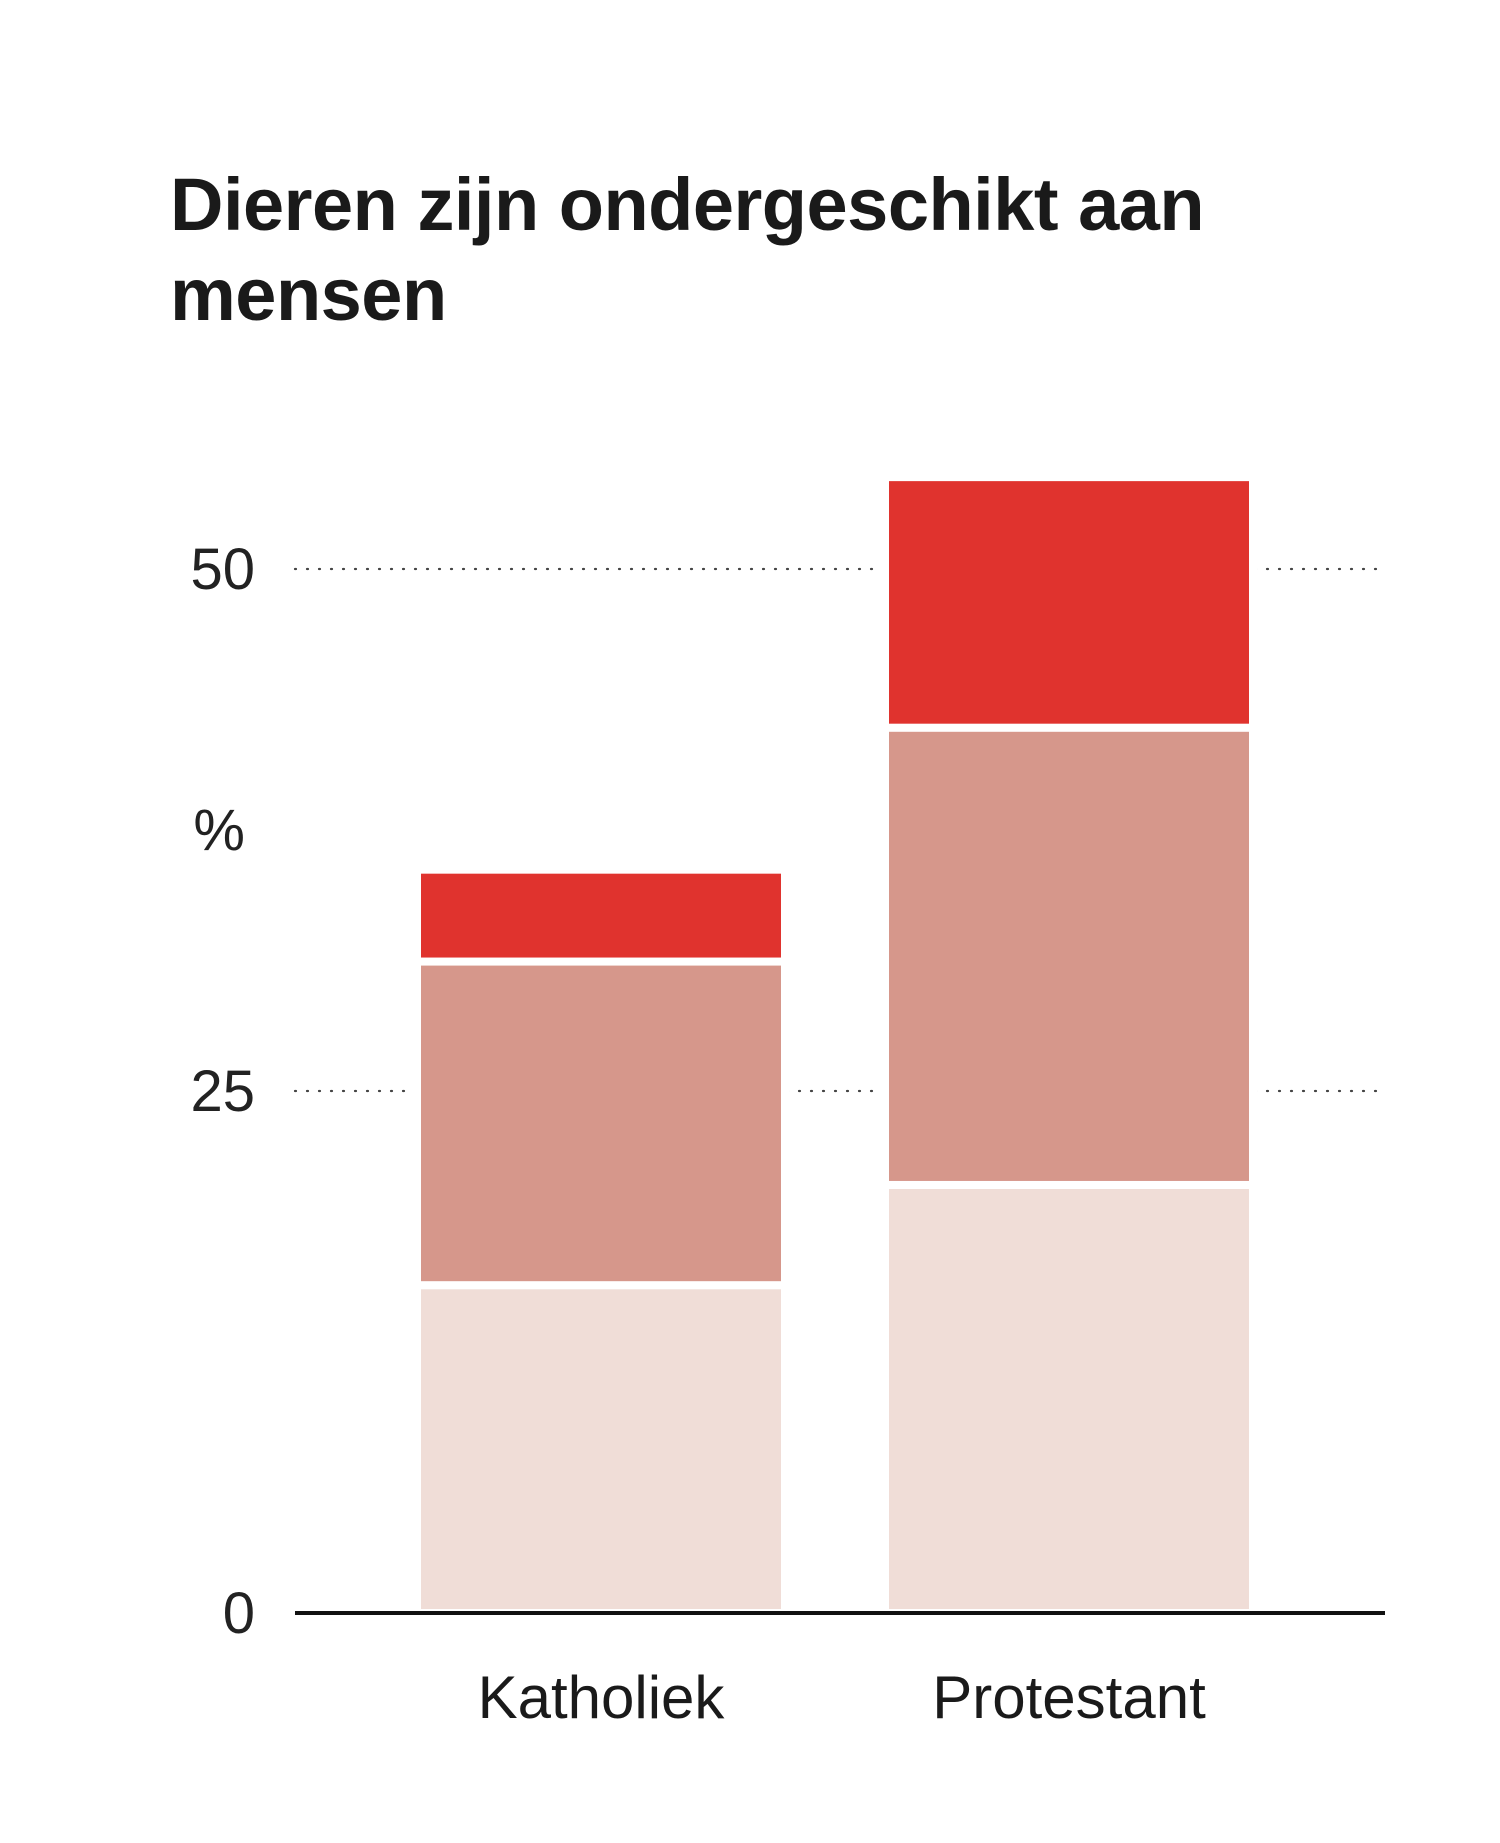 Image resolution: width=1500 pixels, height=1843 pixels. What do you see at coordinates (222, 569) in the screenshot?
I see `y-tick-label-50: 50` at bounding box center [222, 569].